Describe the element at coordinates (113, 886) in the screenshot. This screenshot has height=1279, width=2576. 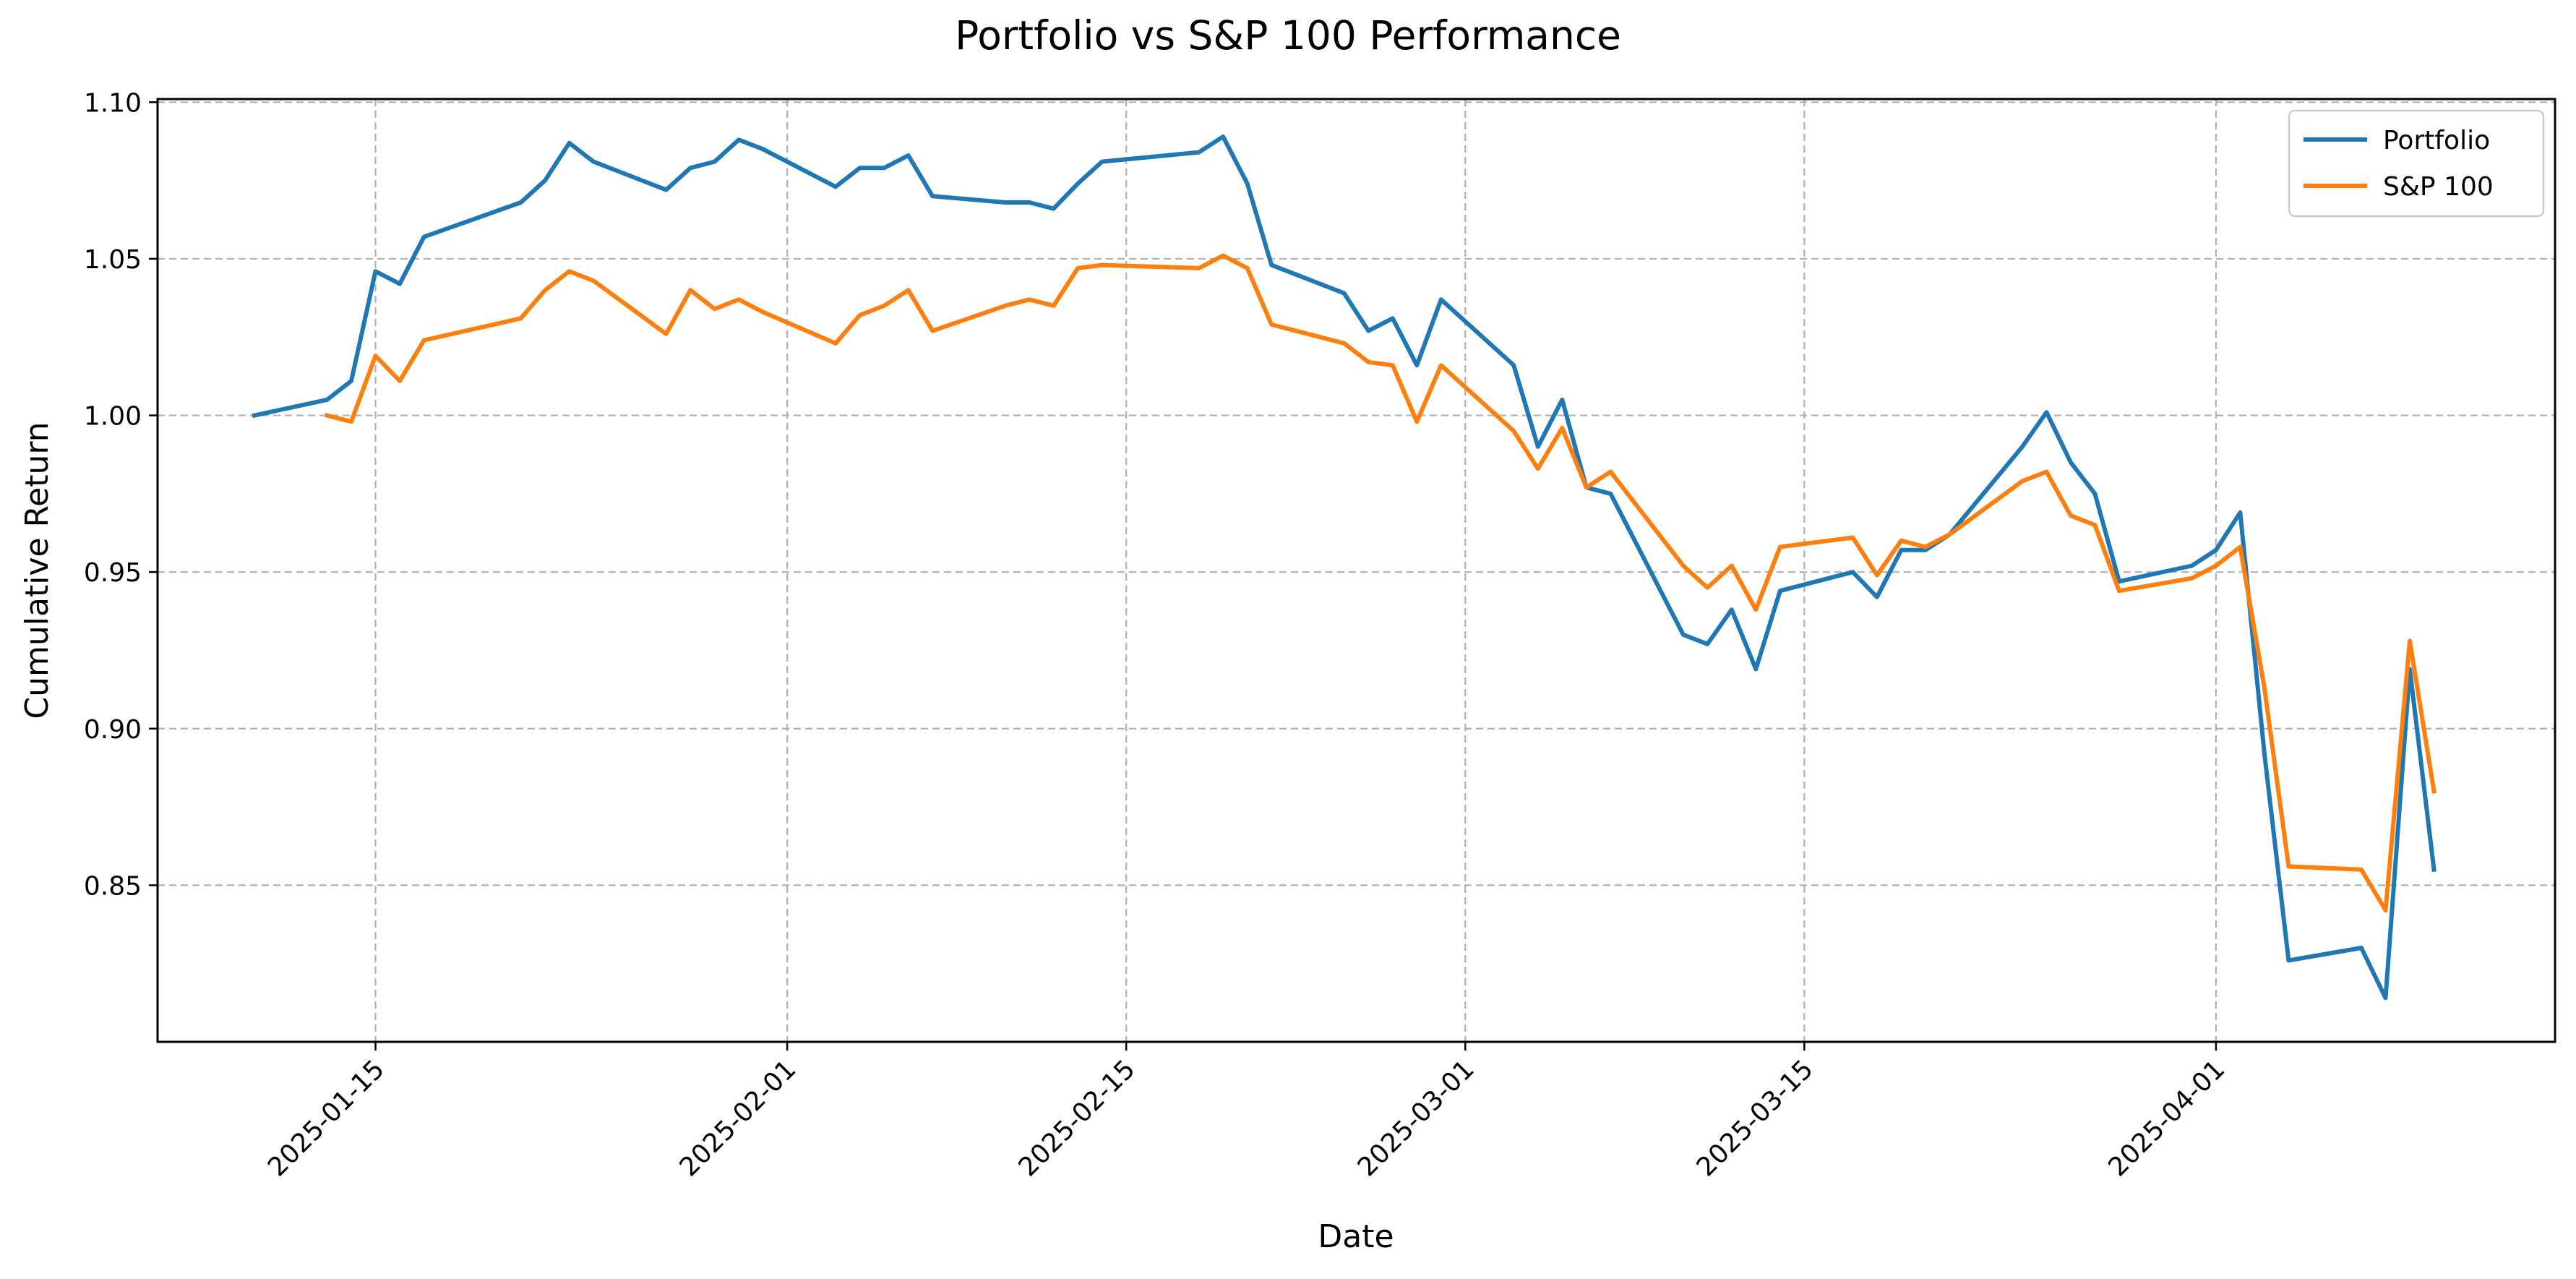
I see `y-tick-label: 0.85` at that location.